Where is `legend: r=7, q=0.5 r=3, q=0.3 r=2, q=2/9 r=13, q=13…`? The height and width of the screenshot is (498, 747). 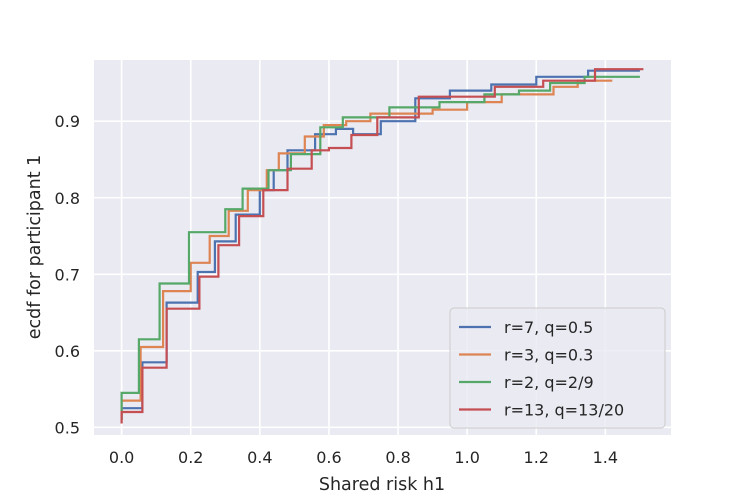 legend: r=7, q=0.5 r=3, q=0.3 r=2, q=2/9 r=13, q=13… is located at coordinates (557, 368).